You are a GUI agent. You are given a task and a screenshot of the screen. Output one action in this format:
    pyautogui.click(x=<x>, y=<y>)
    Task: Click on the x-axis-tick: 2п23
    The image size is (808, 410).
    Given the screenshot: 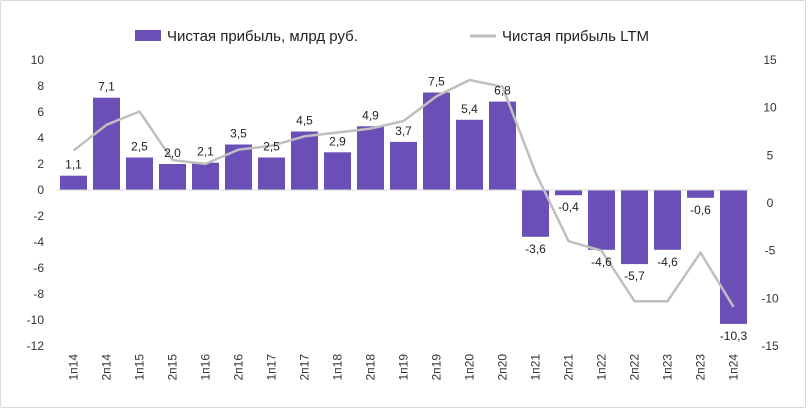 What is the action you would take?
    pyautogui.click(x=701, y=367)
    